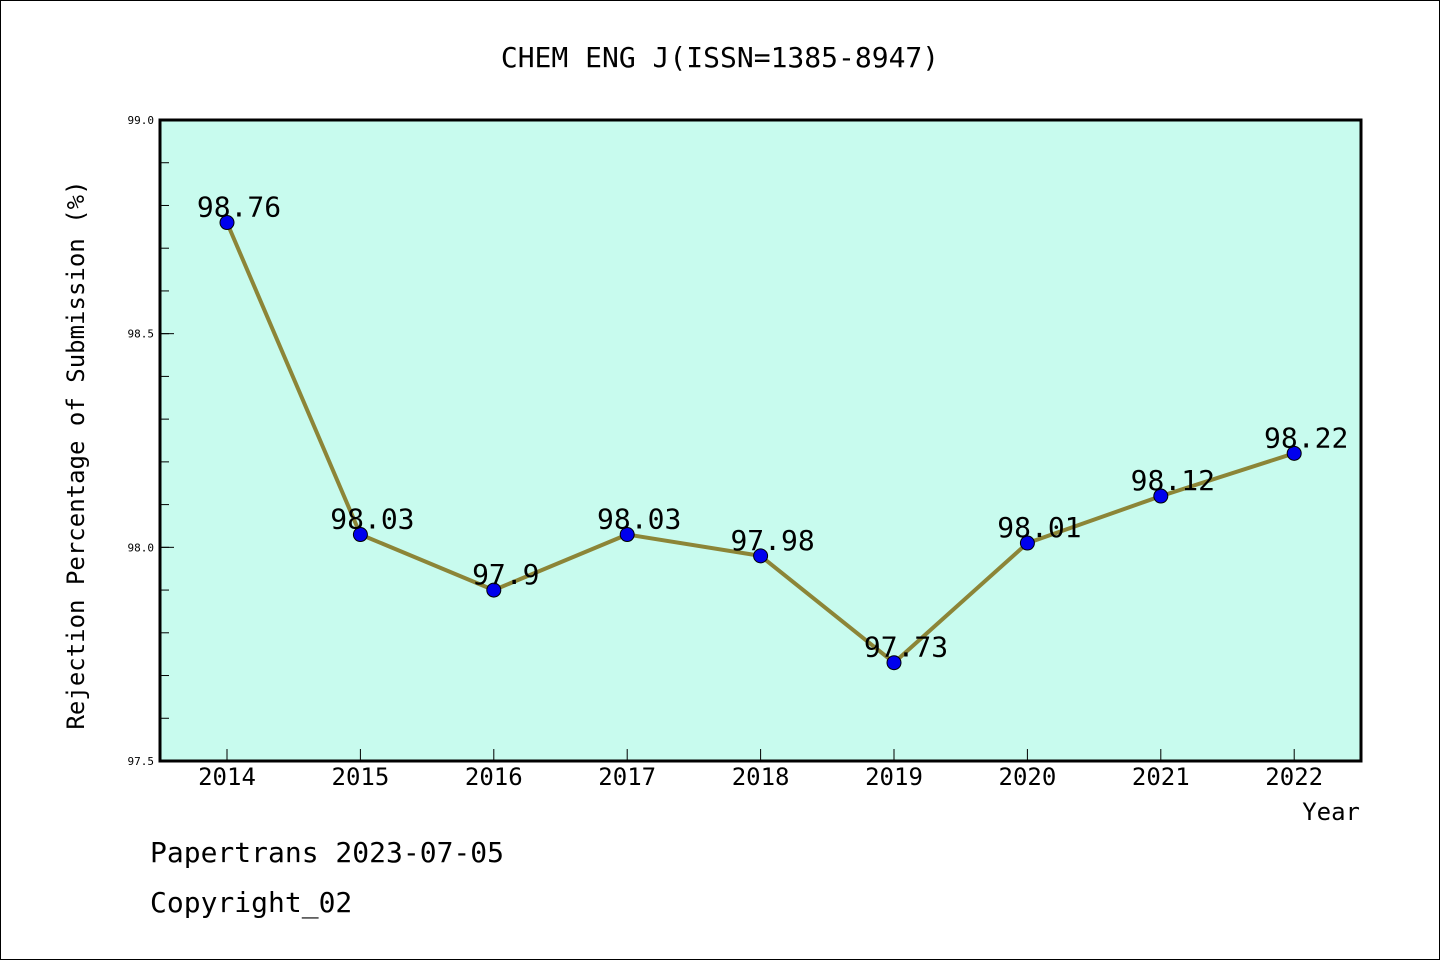  What do you see at coordinates (361, 777) in the screenshot?
I see `x-tick-label: 2015` at bounding box center [361, 777].